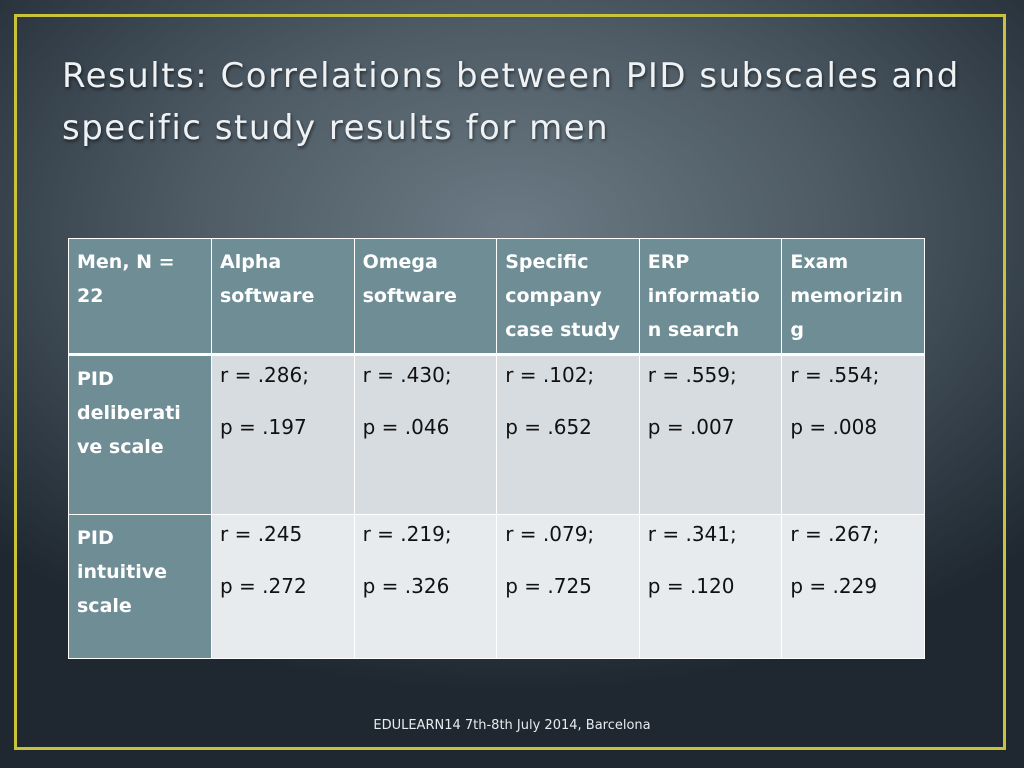 The image size is (1024, 768). I want to click on table-cell: r = .559; p = .007, so click(710, 434).